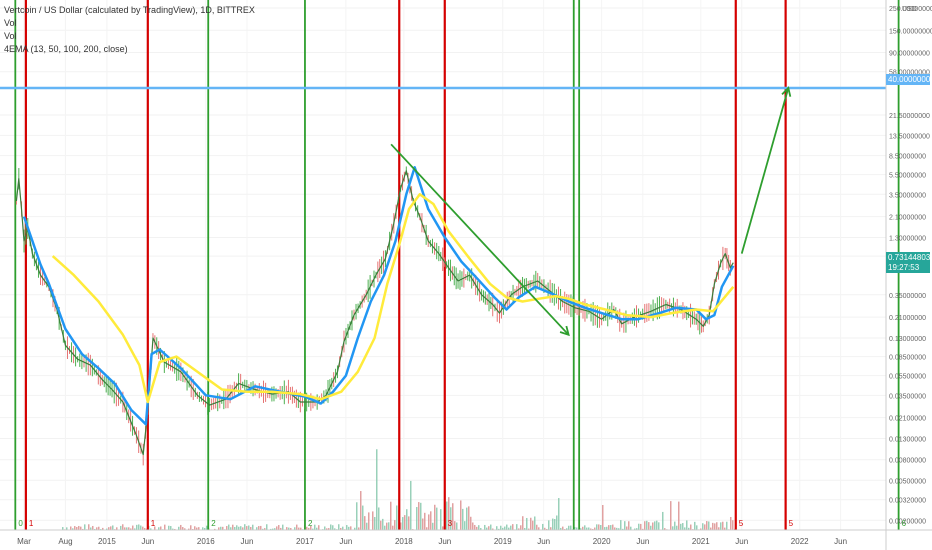 The height and width of the screenshot is (550, 932). I want to click on x-tick-label: 2018, so click(404, 541).